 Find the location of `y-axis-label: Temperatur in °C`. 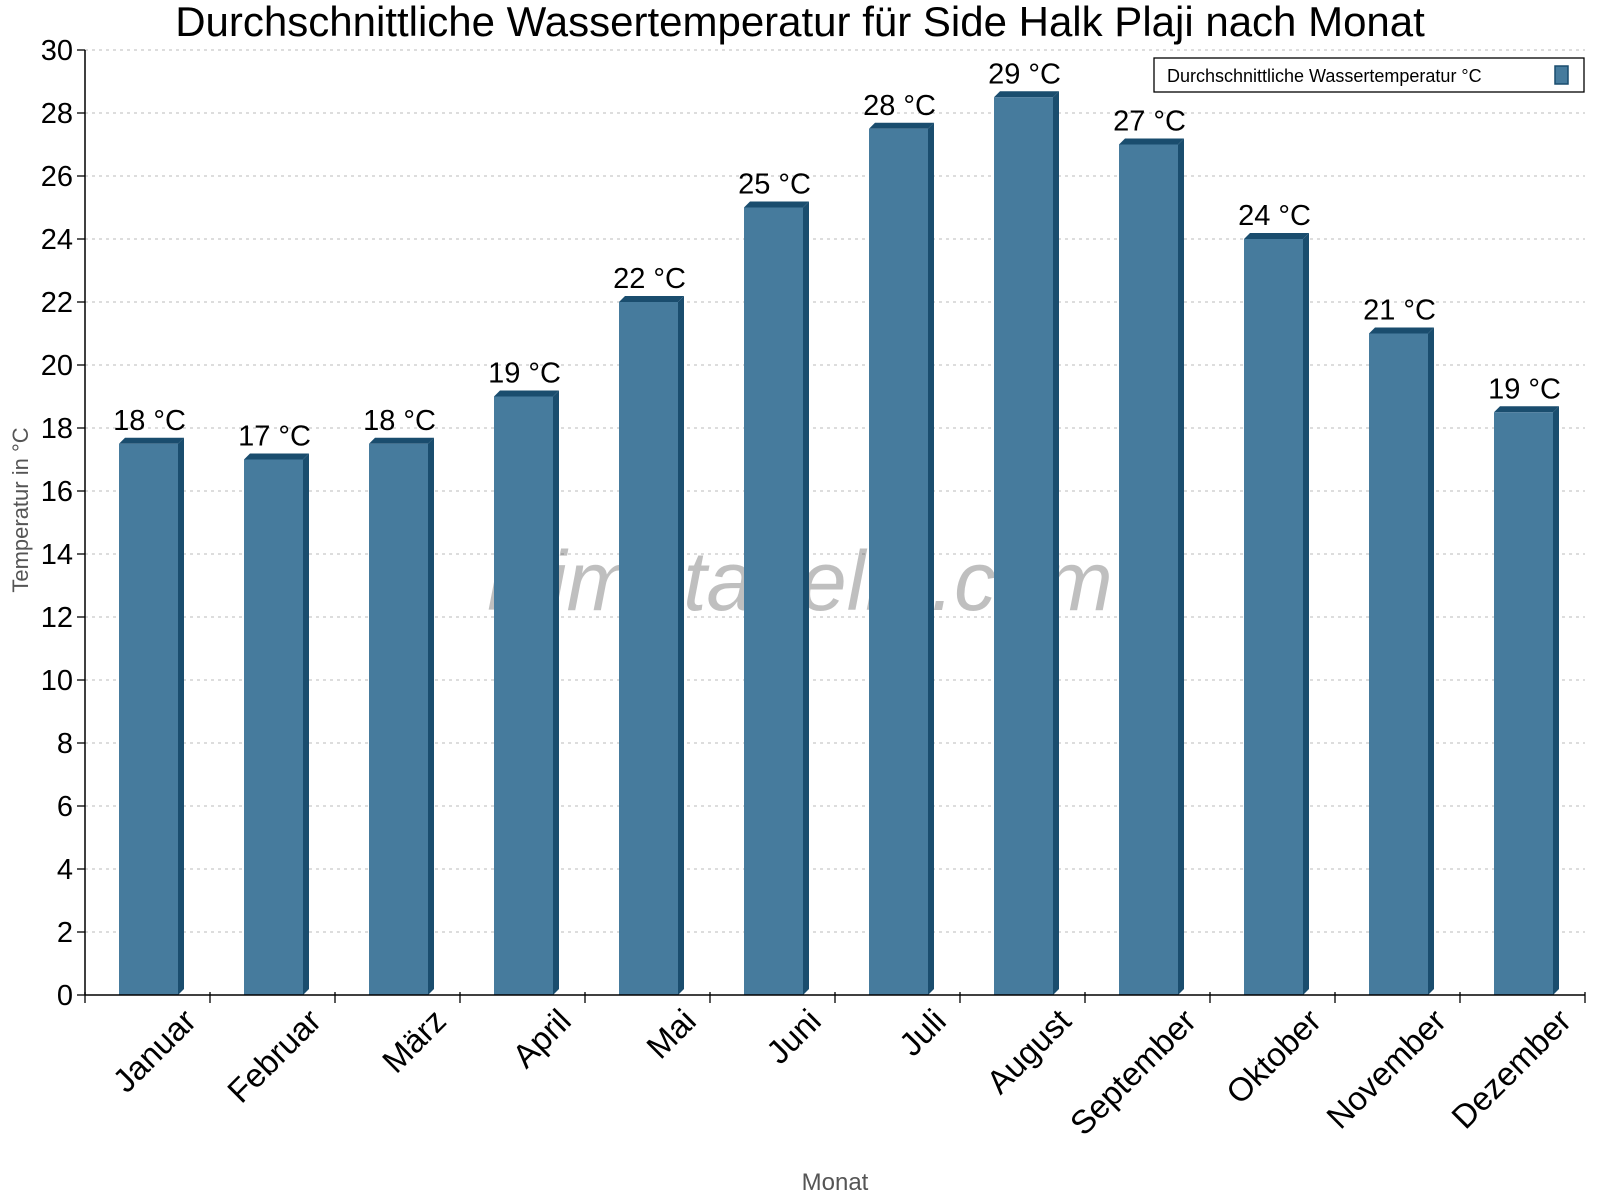

y-axis-label: Temperatur in °C is located at coordinates (20, 509).